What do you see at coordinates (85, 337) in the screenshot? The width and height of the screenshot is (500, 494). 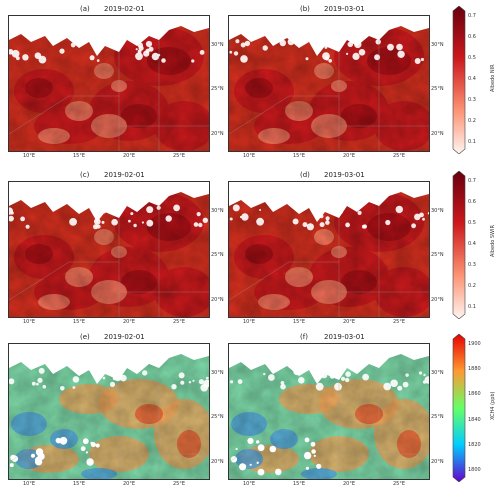 I see `panel-label: (e)` at bounding box center [85, 337].